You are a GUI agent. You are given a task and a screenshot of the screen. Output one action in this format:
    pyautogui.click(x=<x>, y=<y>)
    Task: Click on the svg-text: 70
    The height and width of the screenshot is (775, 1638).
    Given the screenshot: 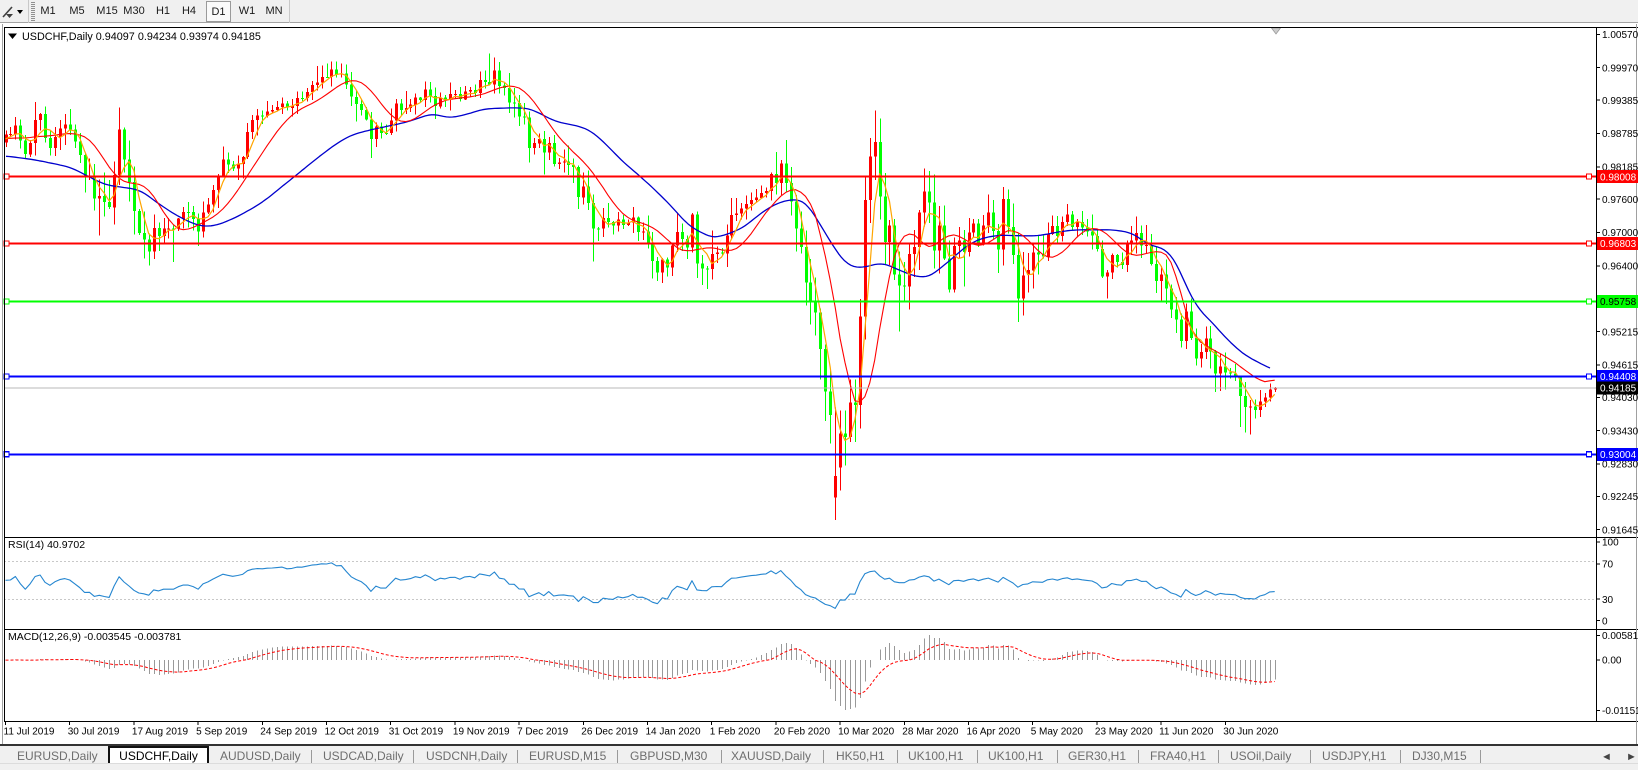 What is the action you would take?
    pyautogui.click(x=1608, y=565)
    